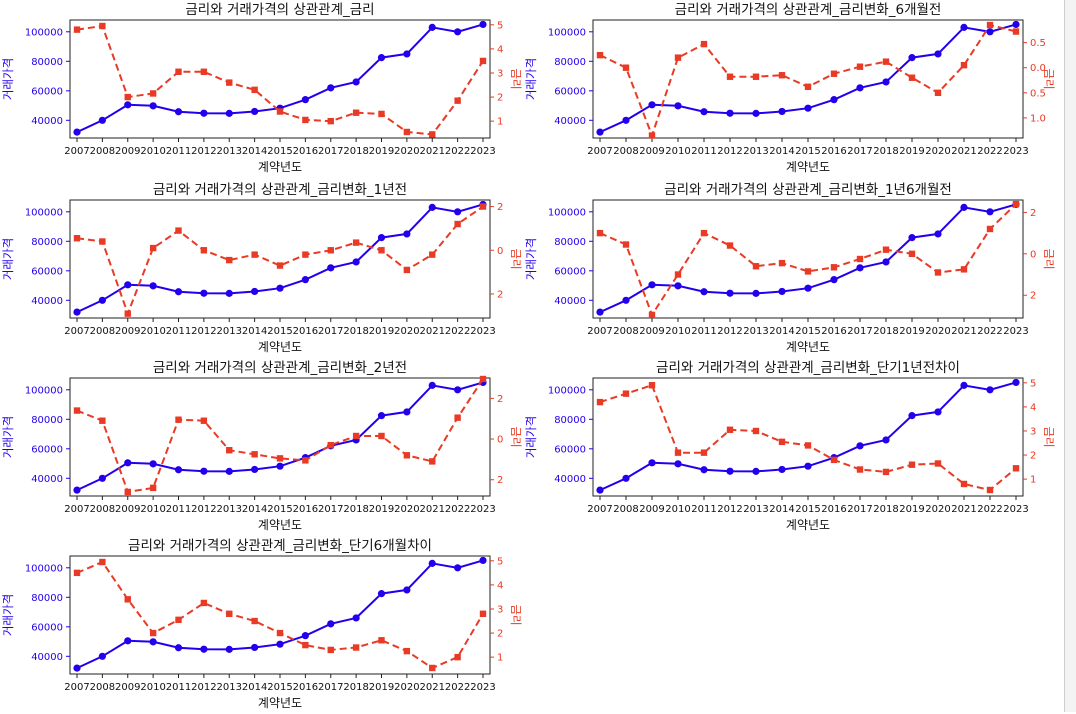 The height and width of the screenshot is (714, 1076). What do you see at coordinates (808, 78) in the screenshot?
I see `price-series-line` at bounding box center [808, 78].